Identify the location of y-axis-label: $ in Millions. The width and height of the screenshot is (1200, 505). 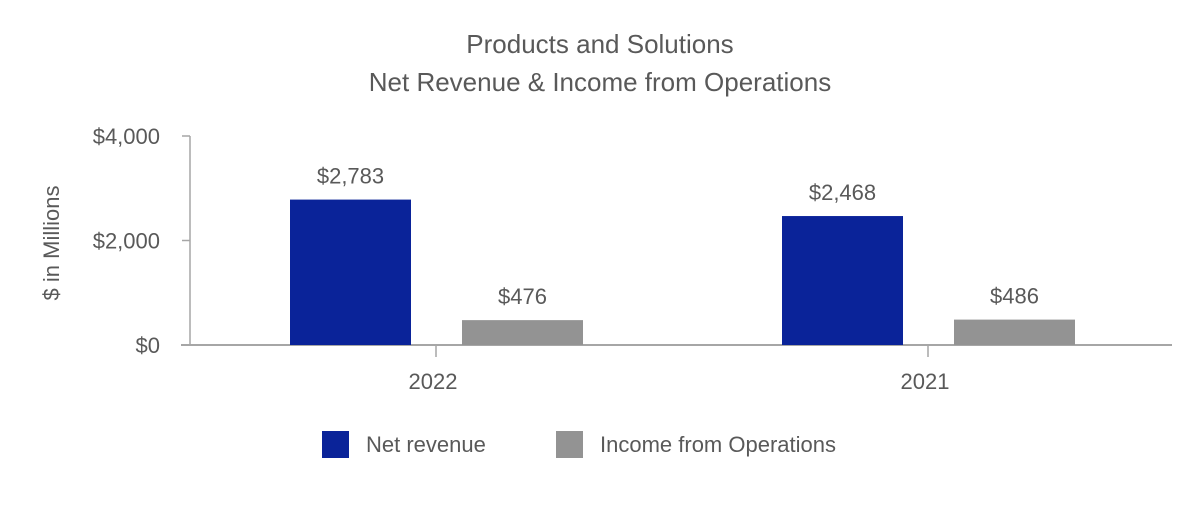
(51, 243).